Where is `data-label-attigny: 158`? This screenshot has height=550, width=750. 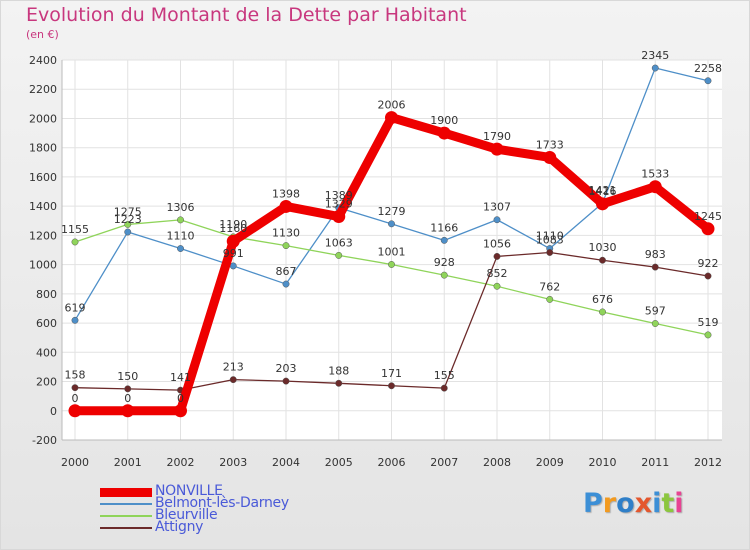 data-label-attigny: 158 is located at coordinates (75, 375).